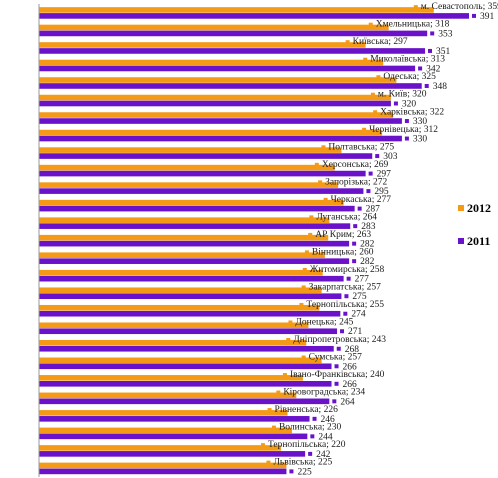 This screenshot has width=498, height=478. I want to click on data-label-2012: Херсонська; 269, so click(355, 165).